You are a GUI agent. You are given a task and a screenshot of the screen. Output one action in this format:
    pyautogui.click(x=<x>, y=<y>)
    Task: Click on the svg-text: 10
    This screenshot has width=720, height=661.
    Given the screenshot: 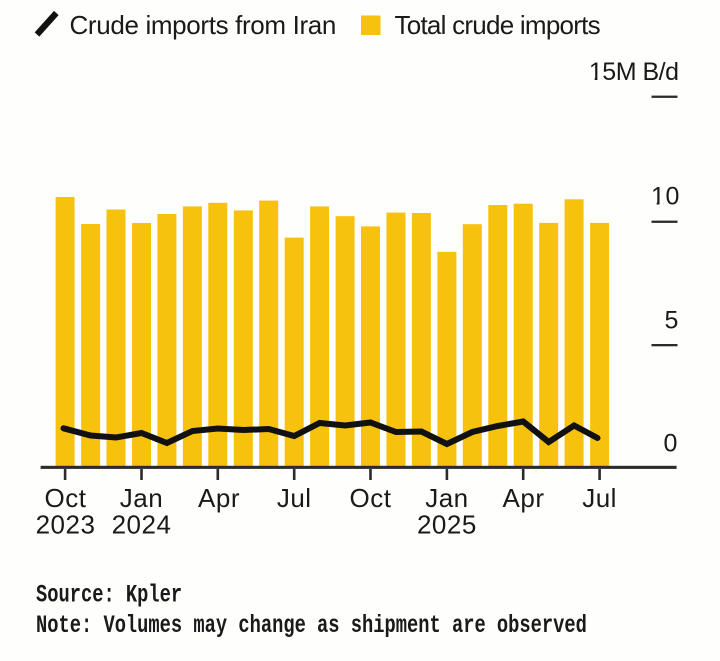 What is the action you would take?
    pyautogui.click(x=665, y=197)
    